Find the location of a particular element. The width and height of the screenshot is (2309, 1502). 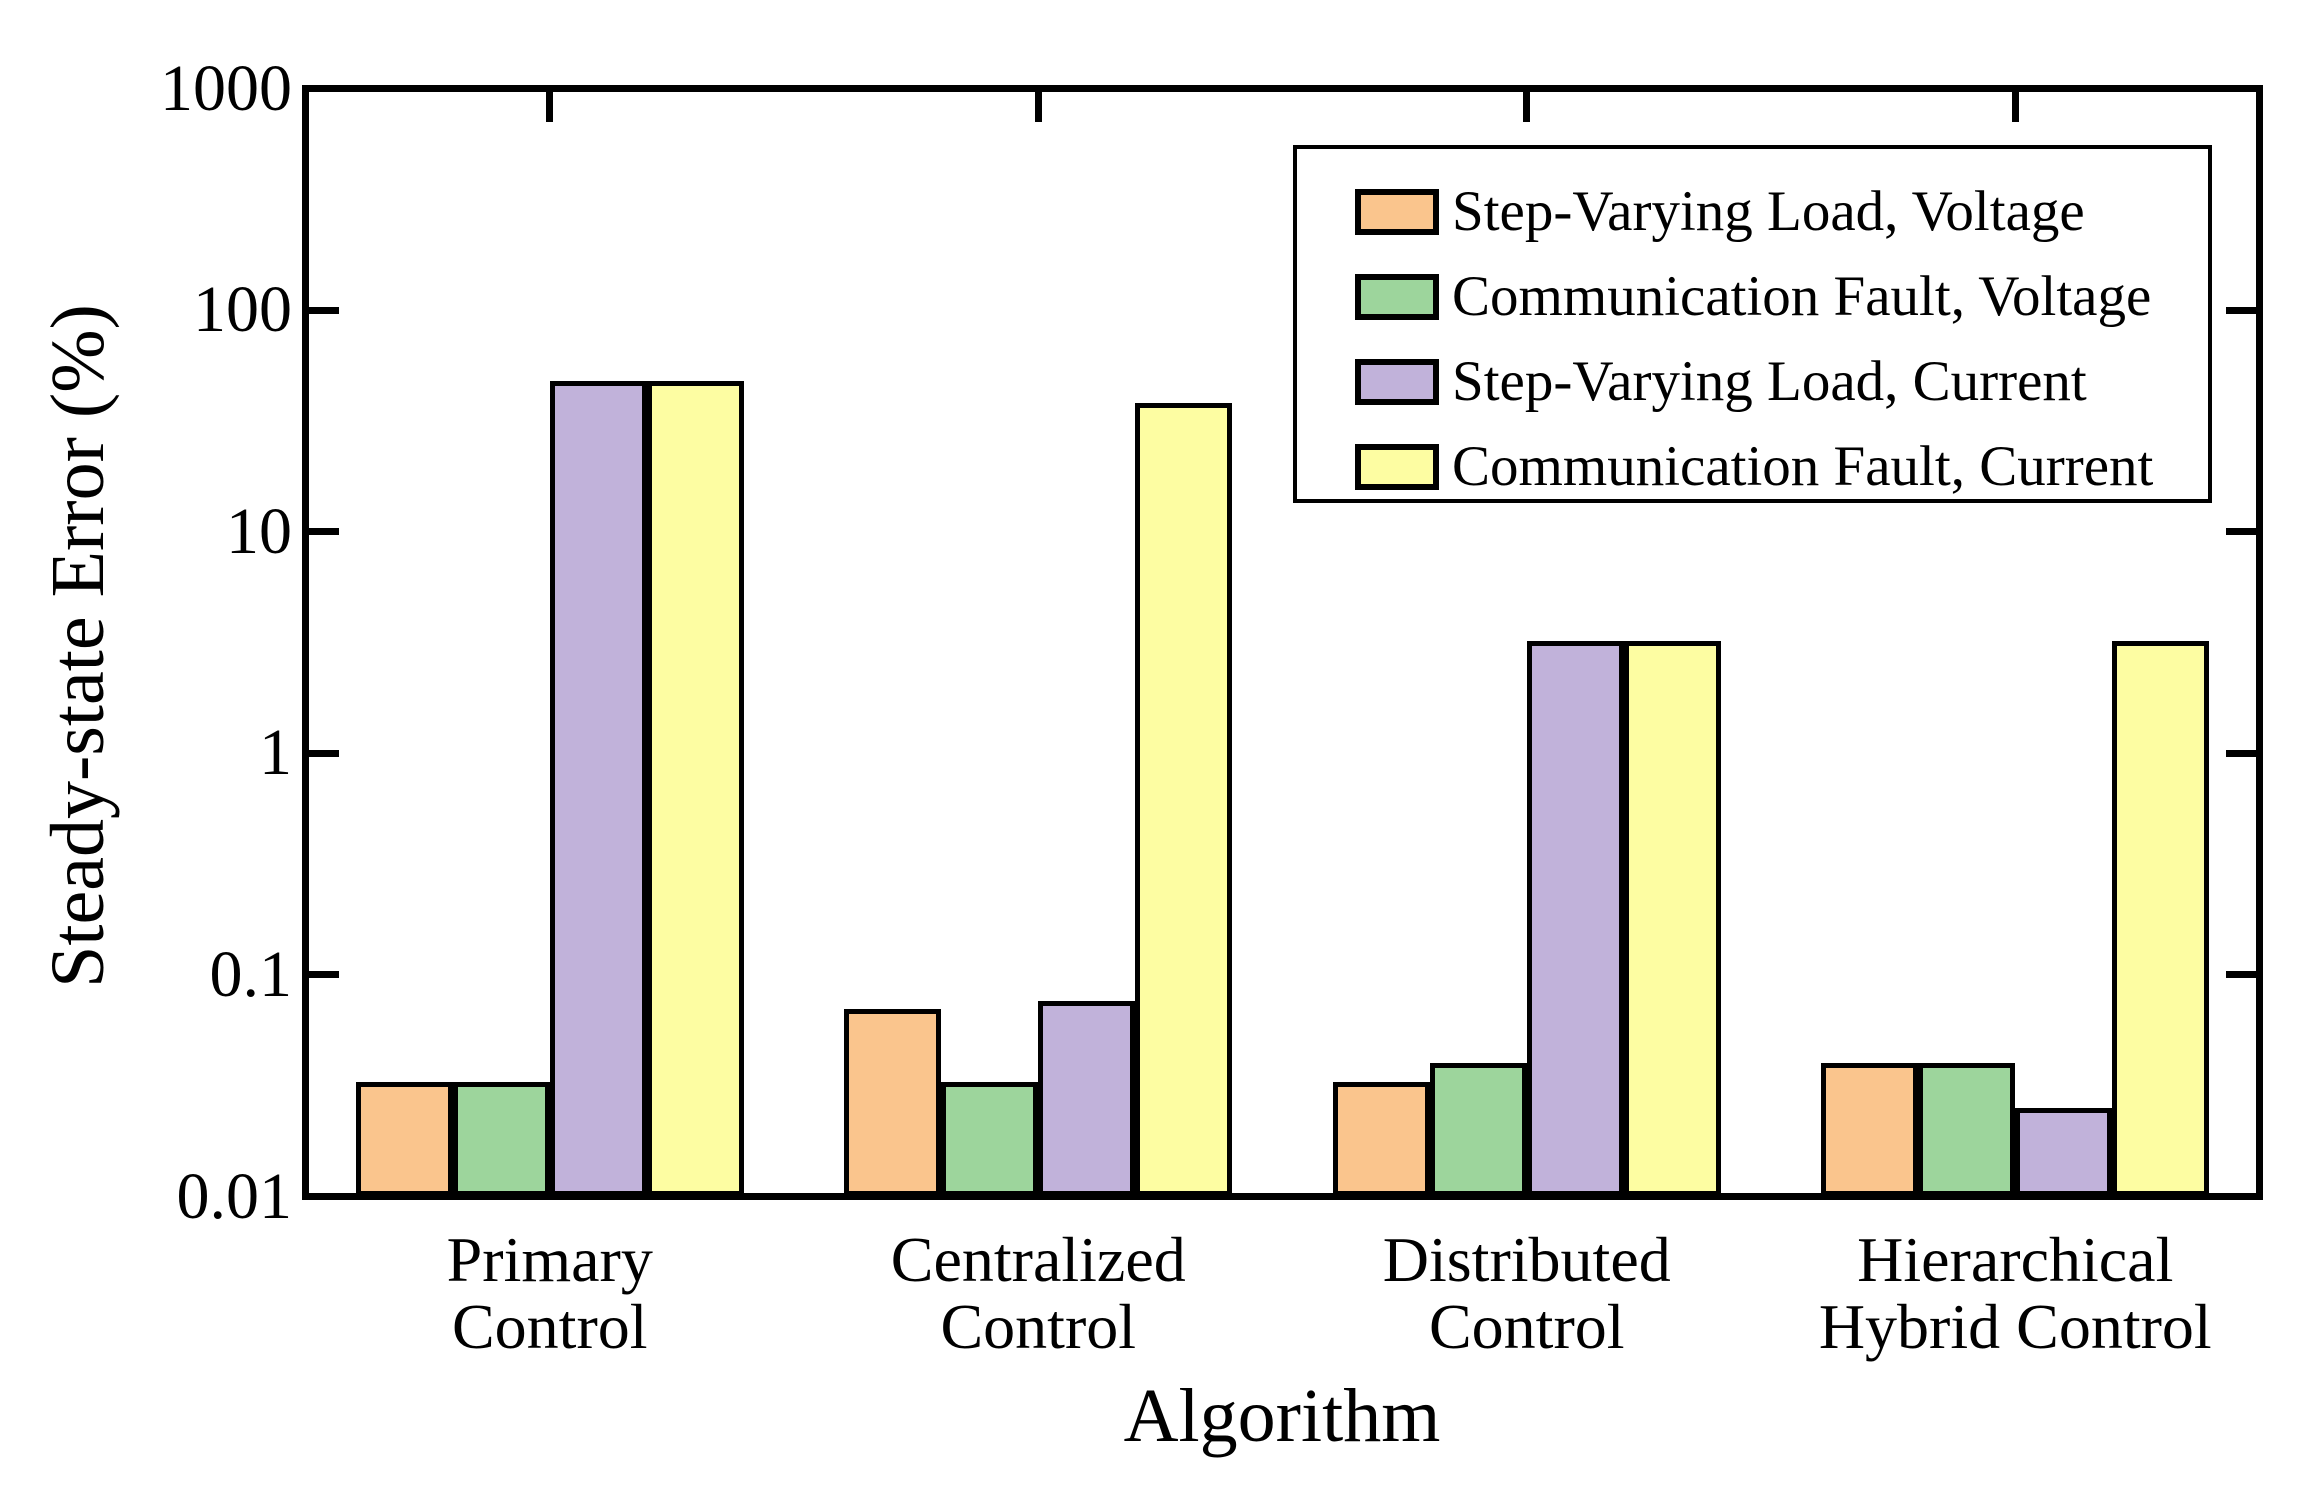

y-tick-label: 0.01 is located at coordinates (234, 1196).